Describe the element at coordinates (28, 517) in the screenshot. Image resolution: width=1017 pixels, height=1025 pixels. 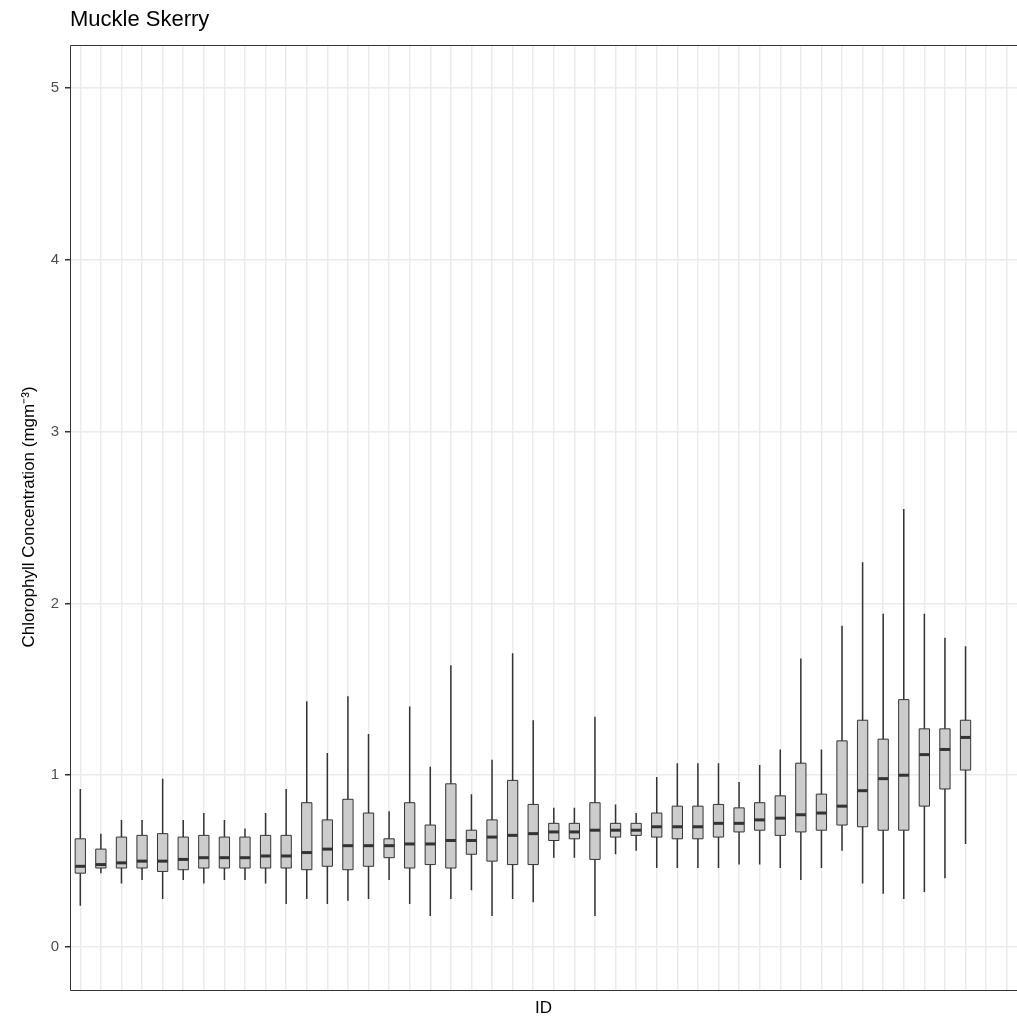
I see `y-axis-title: Chlorophyll Concentration (mgm⁻³)` at that location.